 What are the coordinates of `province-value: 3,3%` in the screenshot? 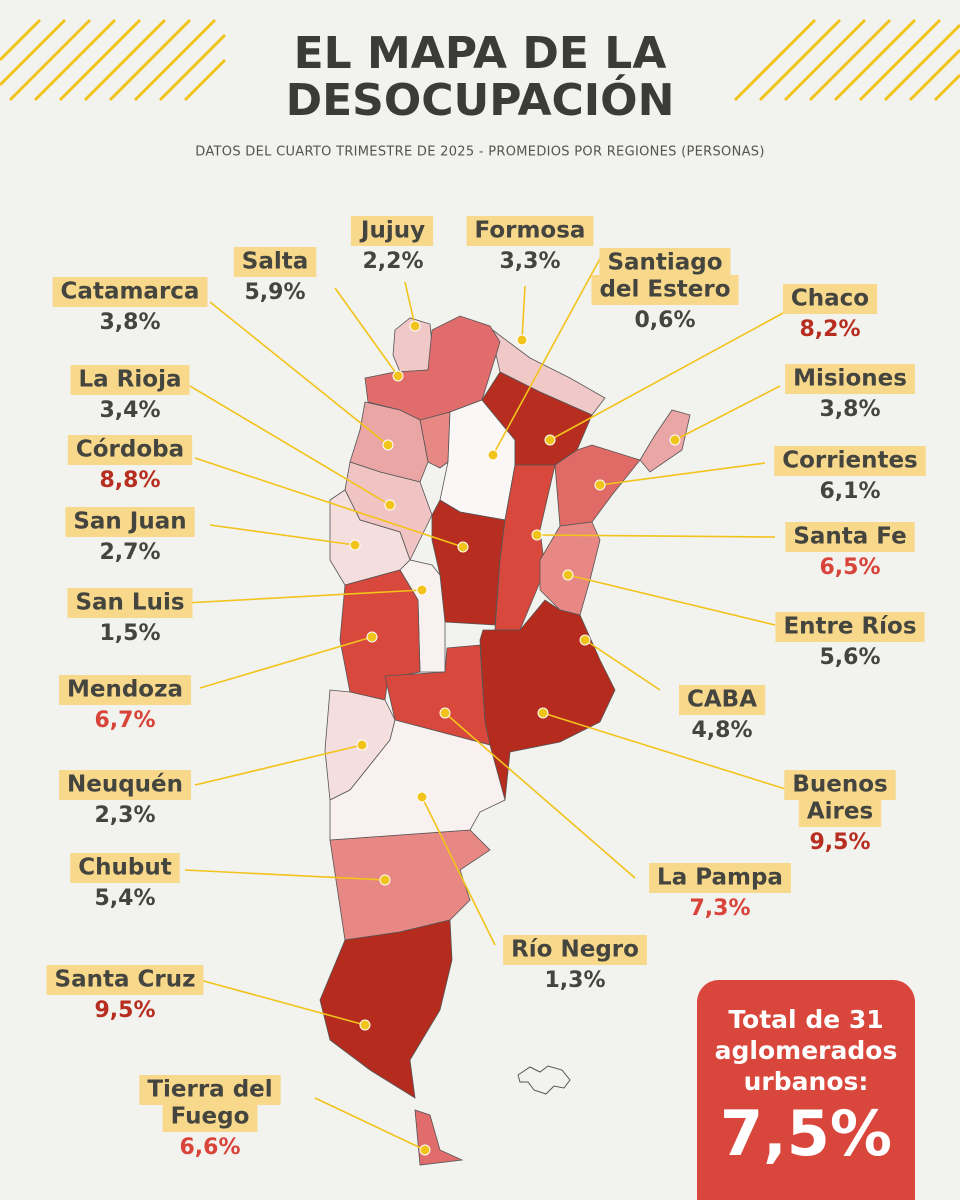 It's located at (529, 261).